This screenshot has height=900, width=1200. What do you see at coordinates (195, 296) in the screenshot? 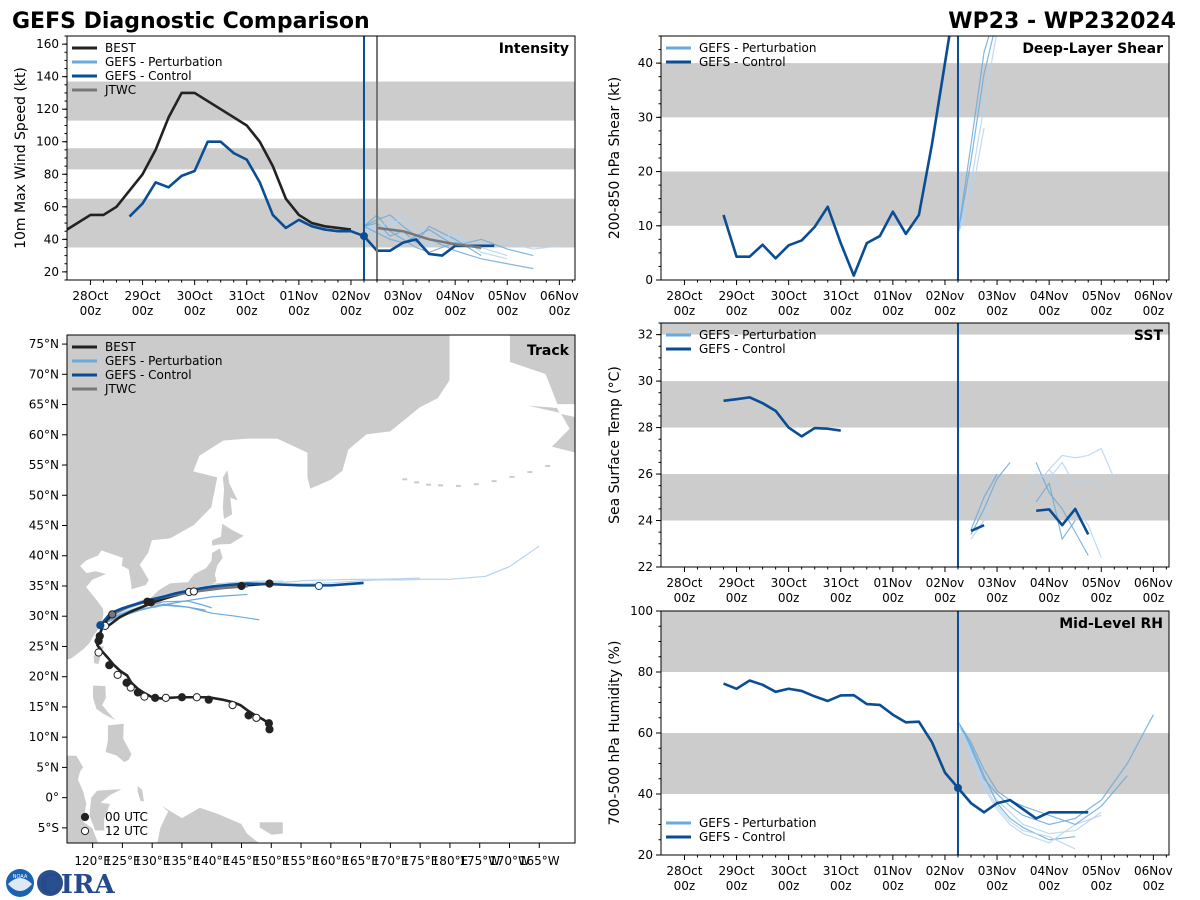
I see `intensity-xtick-day: 30Oct` at bounding box center [195, 296].